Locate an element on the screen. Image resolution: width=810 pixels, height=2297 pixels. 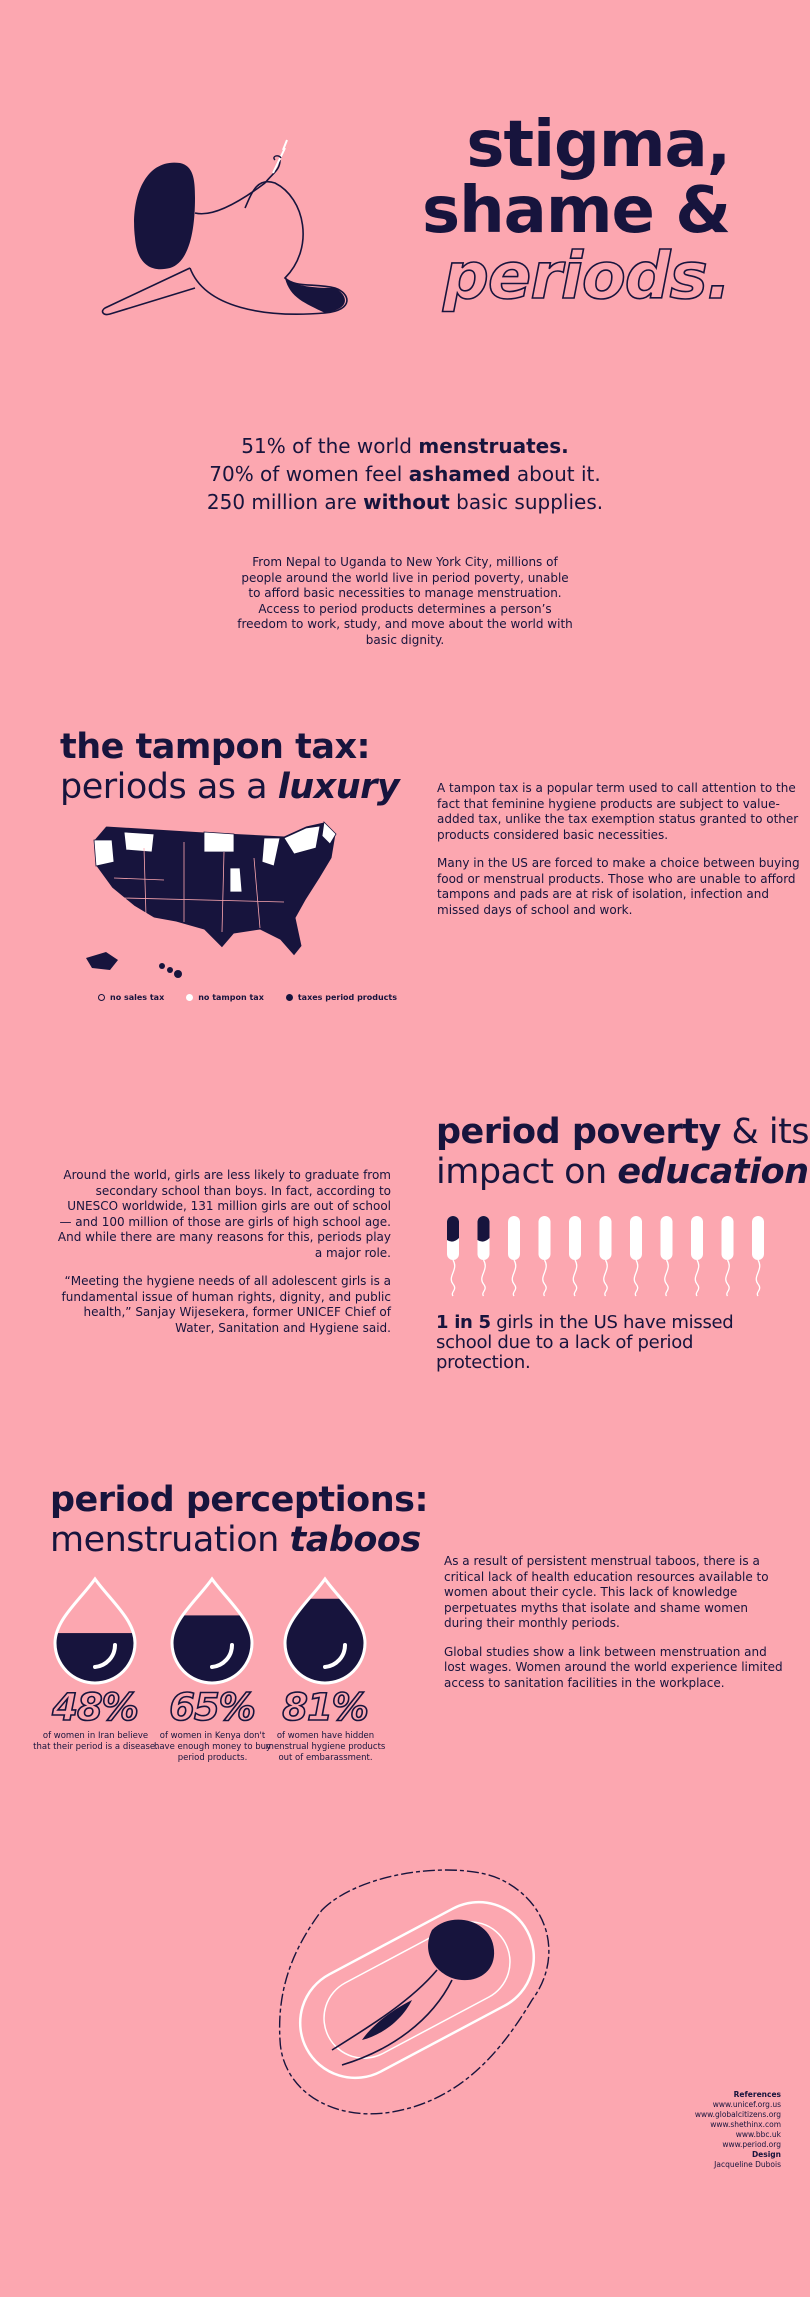
title-line: shame & is located at coordinates (576, 211).